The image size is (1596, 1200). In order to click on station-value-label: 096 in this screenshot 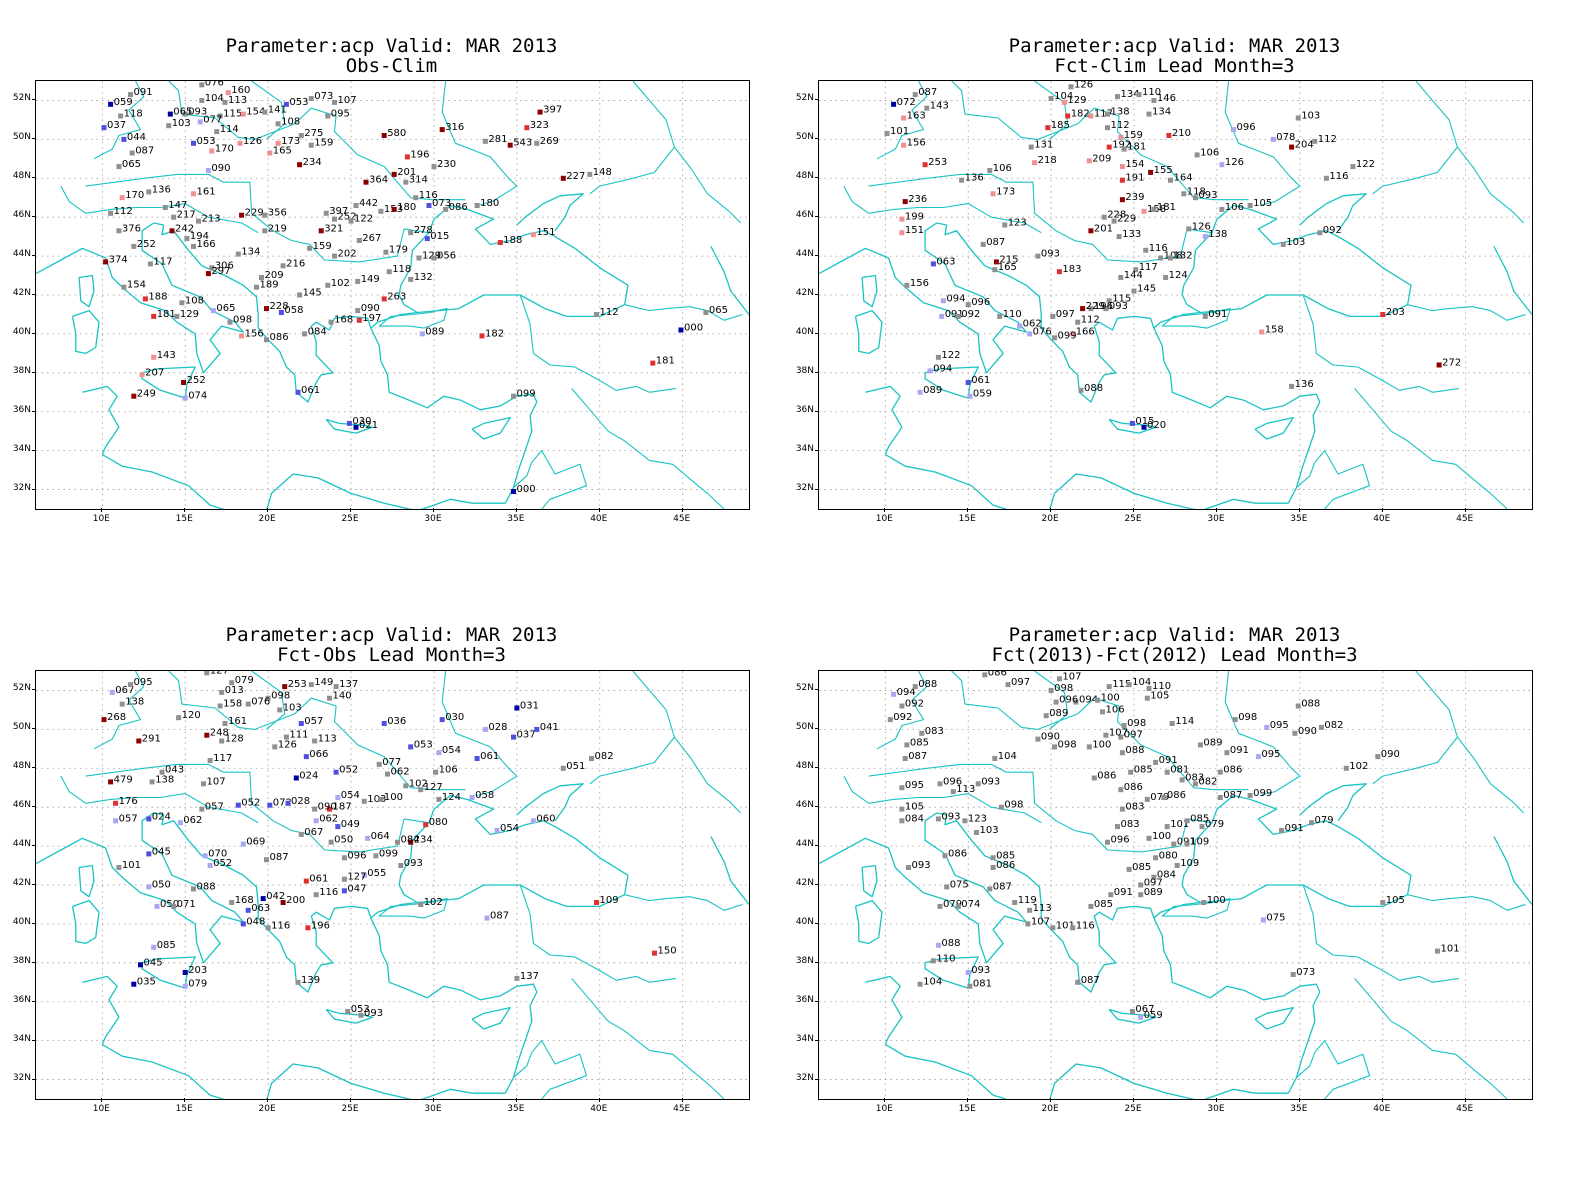, I will do `click(1246, 127)`.